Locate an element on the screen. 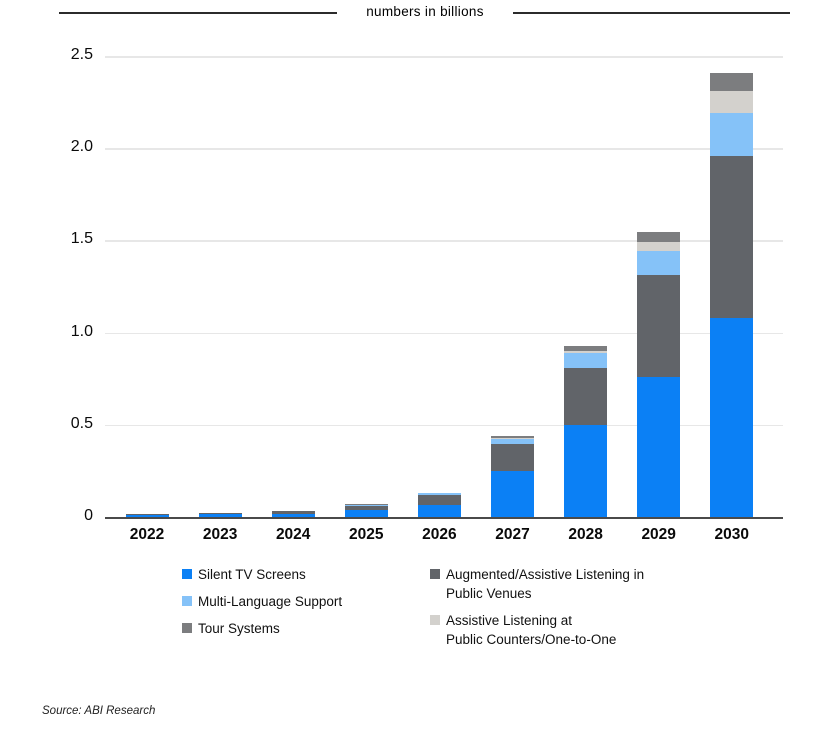 The width and height of the screenshot is (834, 730). x-axis-label: 2026 is located at coordinates (439, 534).